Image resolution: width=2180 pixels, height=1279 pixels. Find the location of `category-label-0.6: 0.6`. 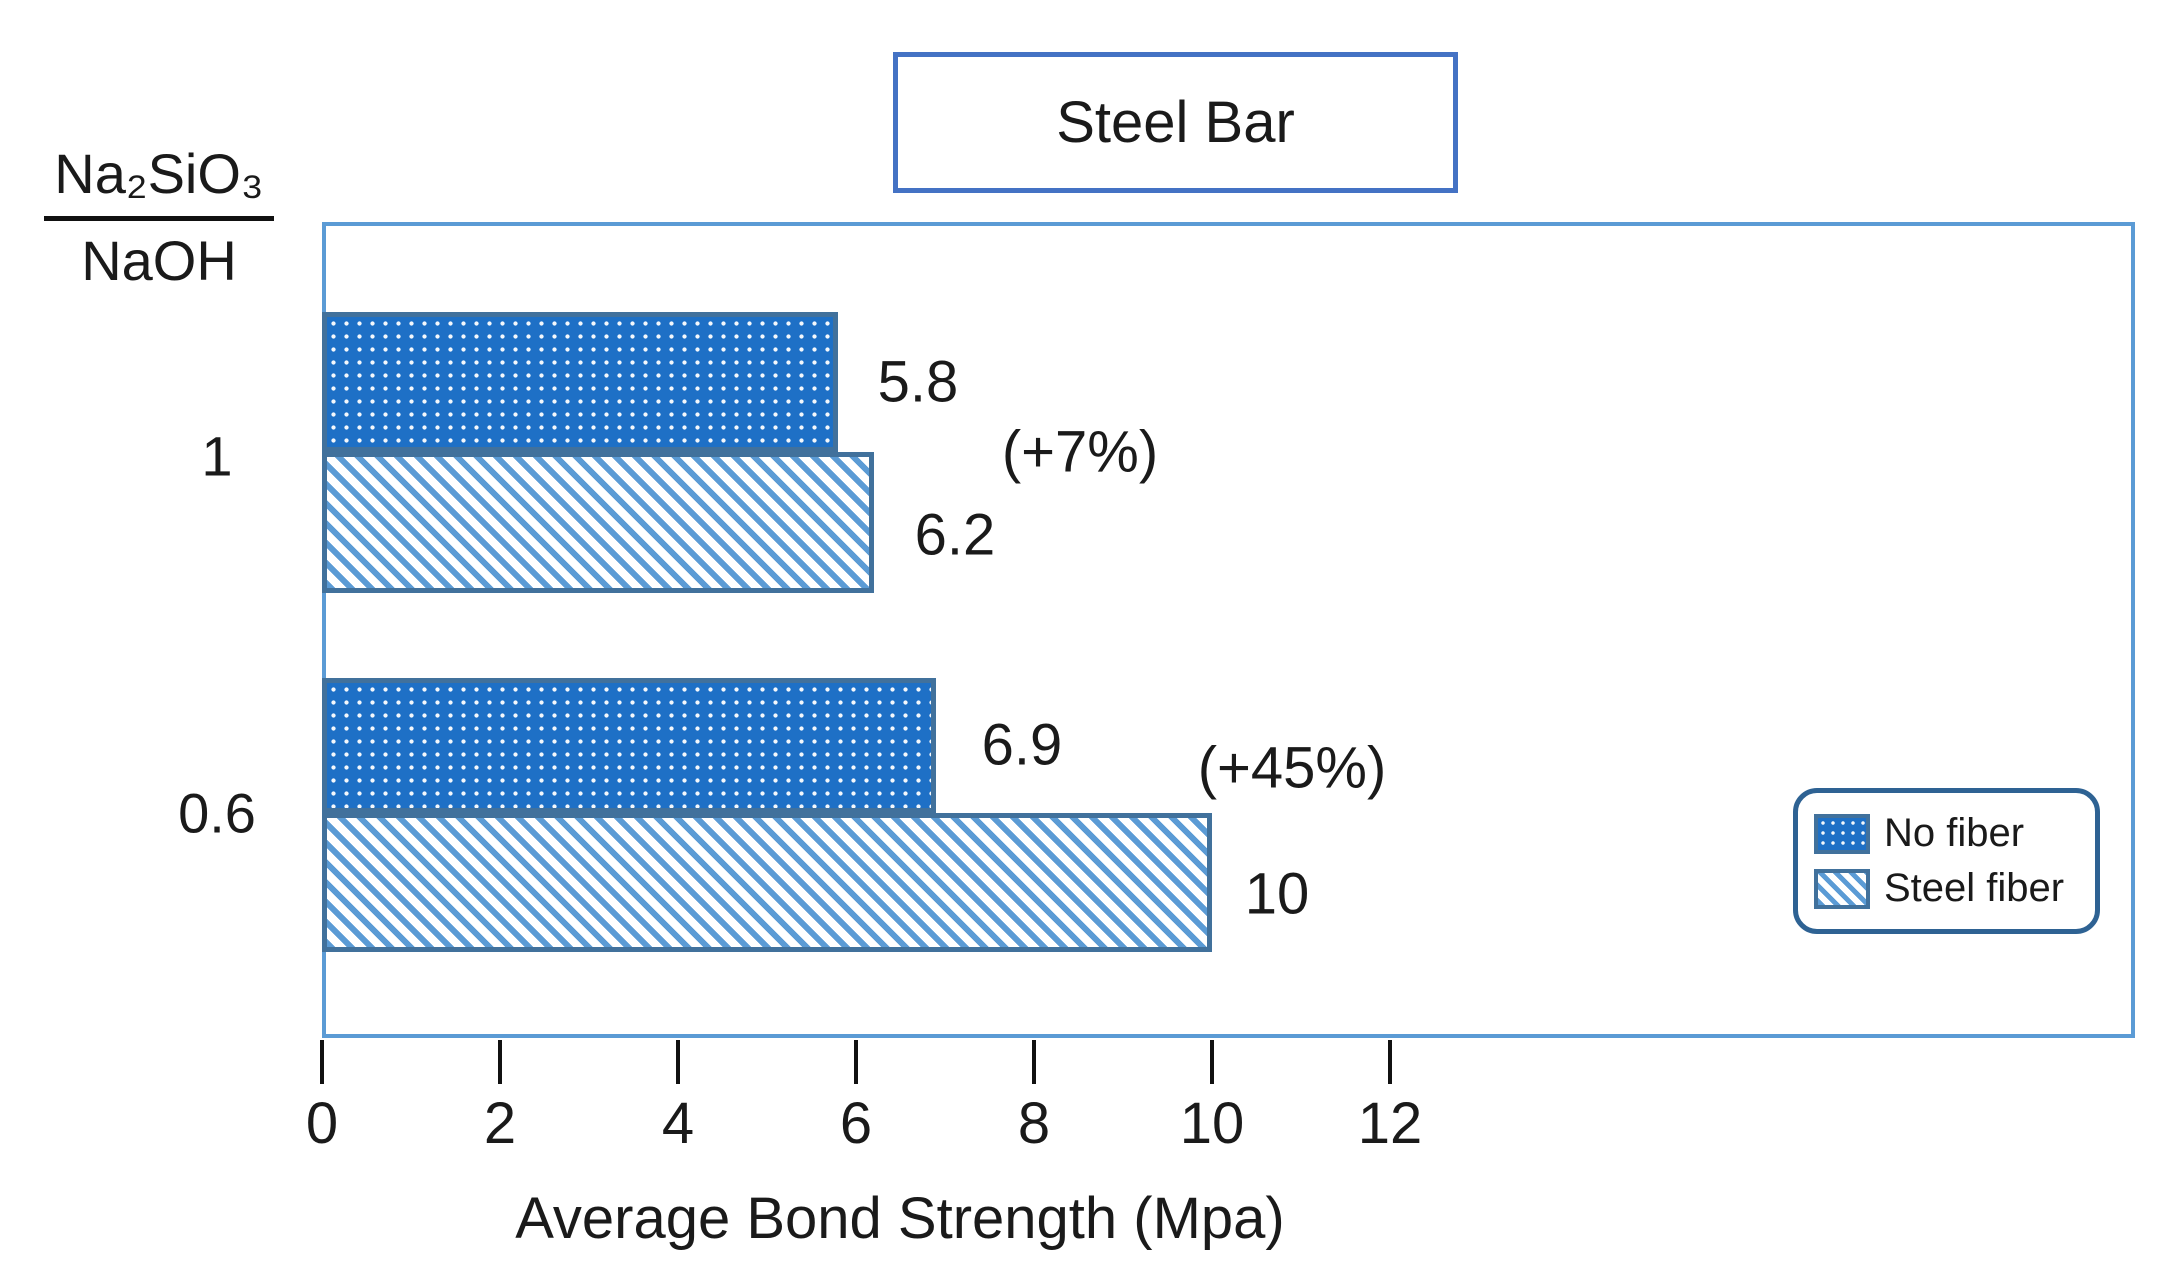

category-label-0.6: 0.6 is located at coordinates (217, 813).